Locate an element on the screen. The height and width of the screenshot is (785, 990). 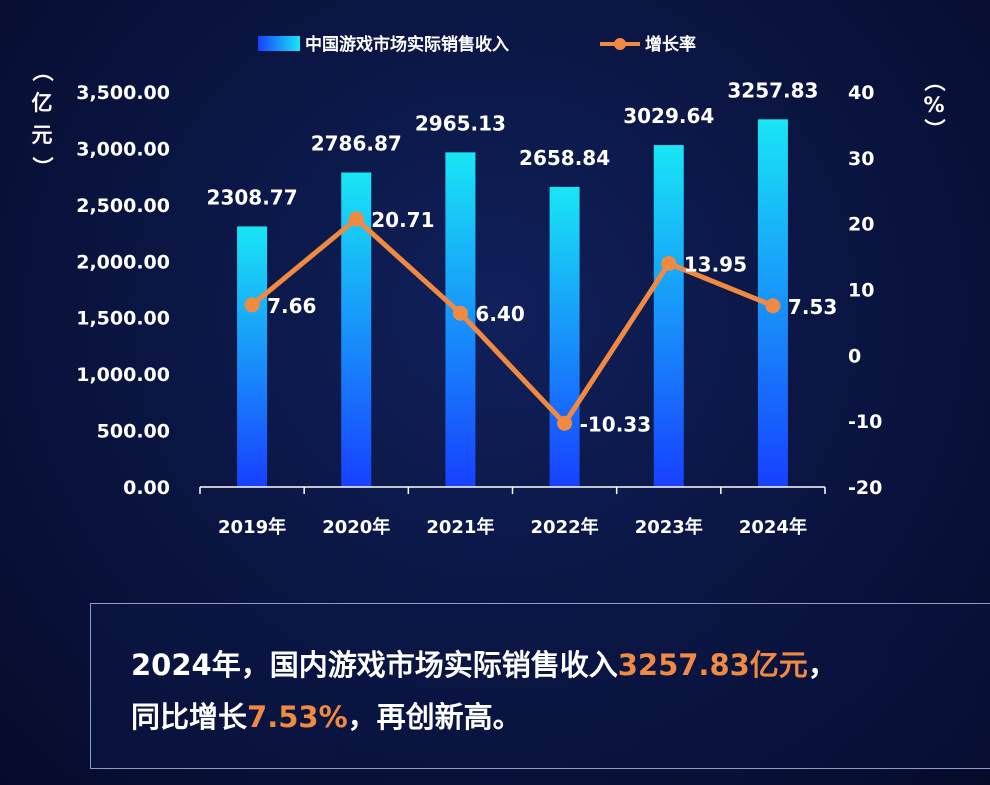
bar-value-label: 2658.84 is located at coordinates (564, 158).